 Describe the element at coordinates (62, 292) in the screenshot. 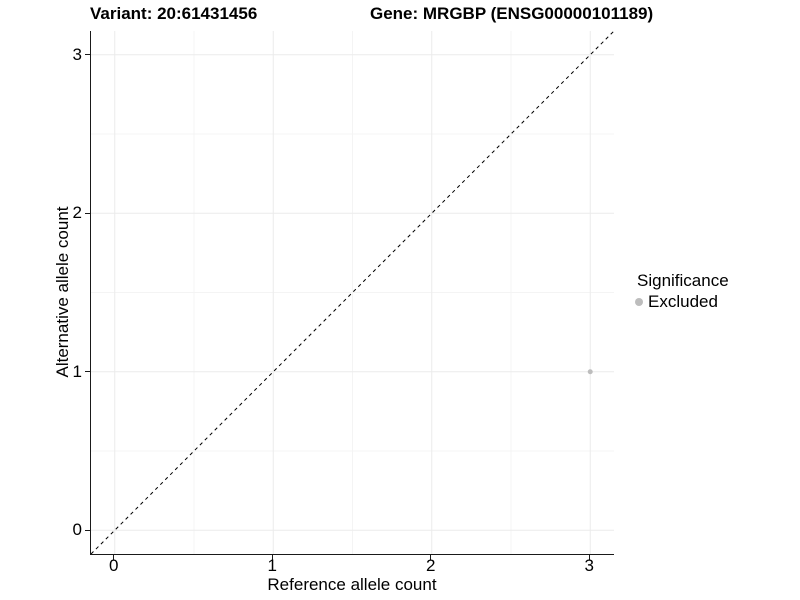

I see `y-axis-title: Alternative allele count` at that location.